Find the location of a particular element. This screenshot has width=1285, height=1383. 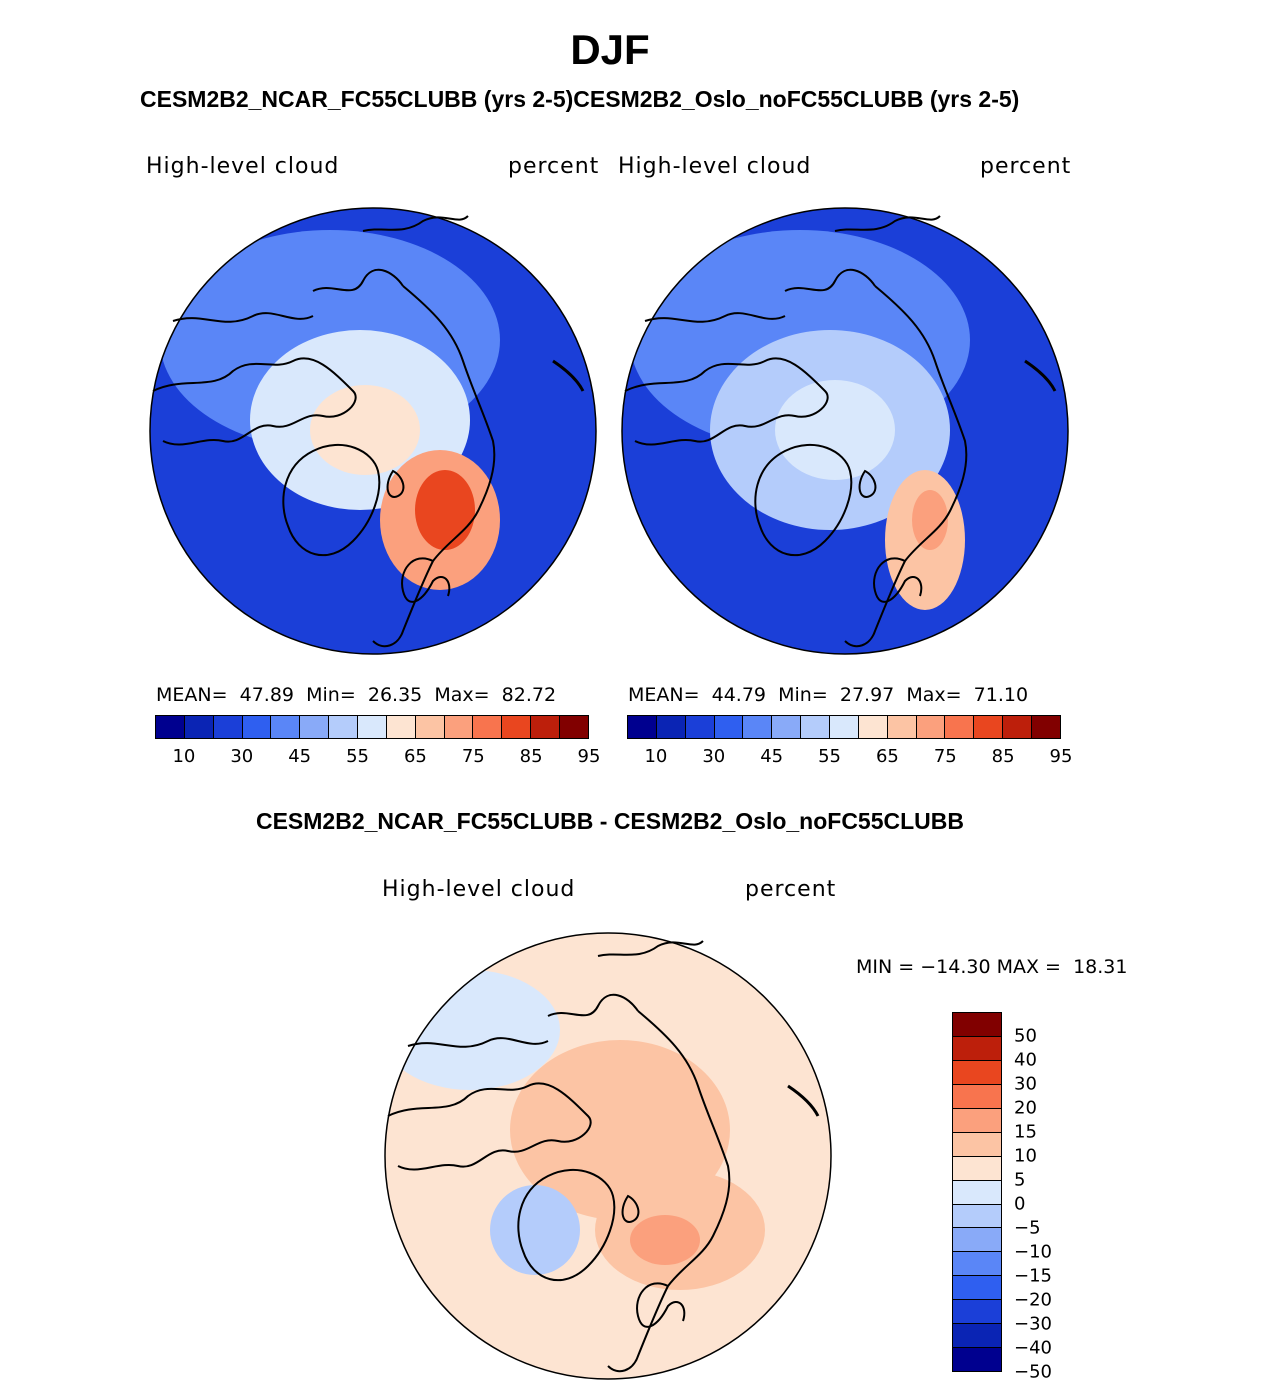

colorbar-tick-label: −15 is located at coordinates (1033, 1276).